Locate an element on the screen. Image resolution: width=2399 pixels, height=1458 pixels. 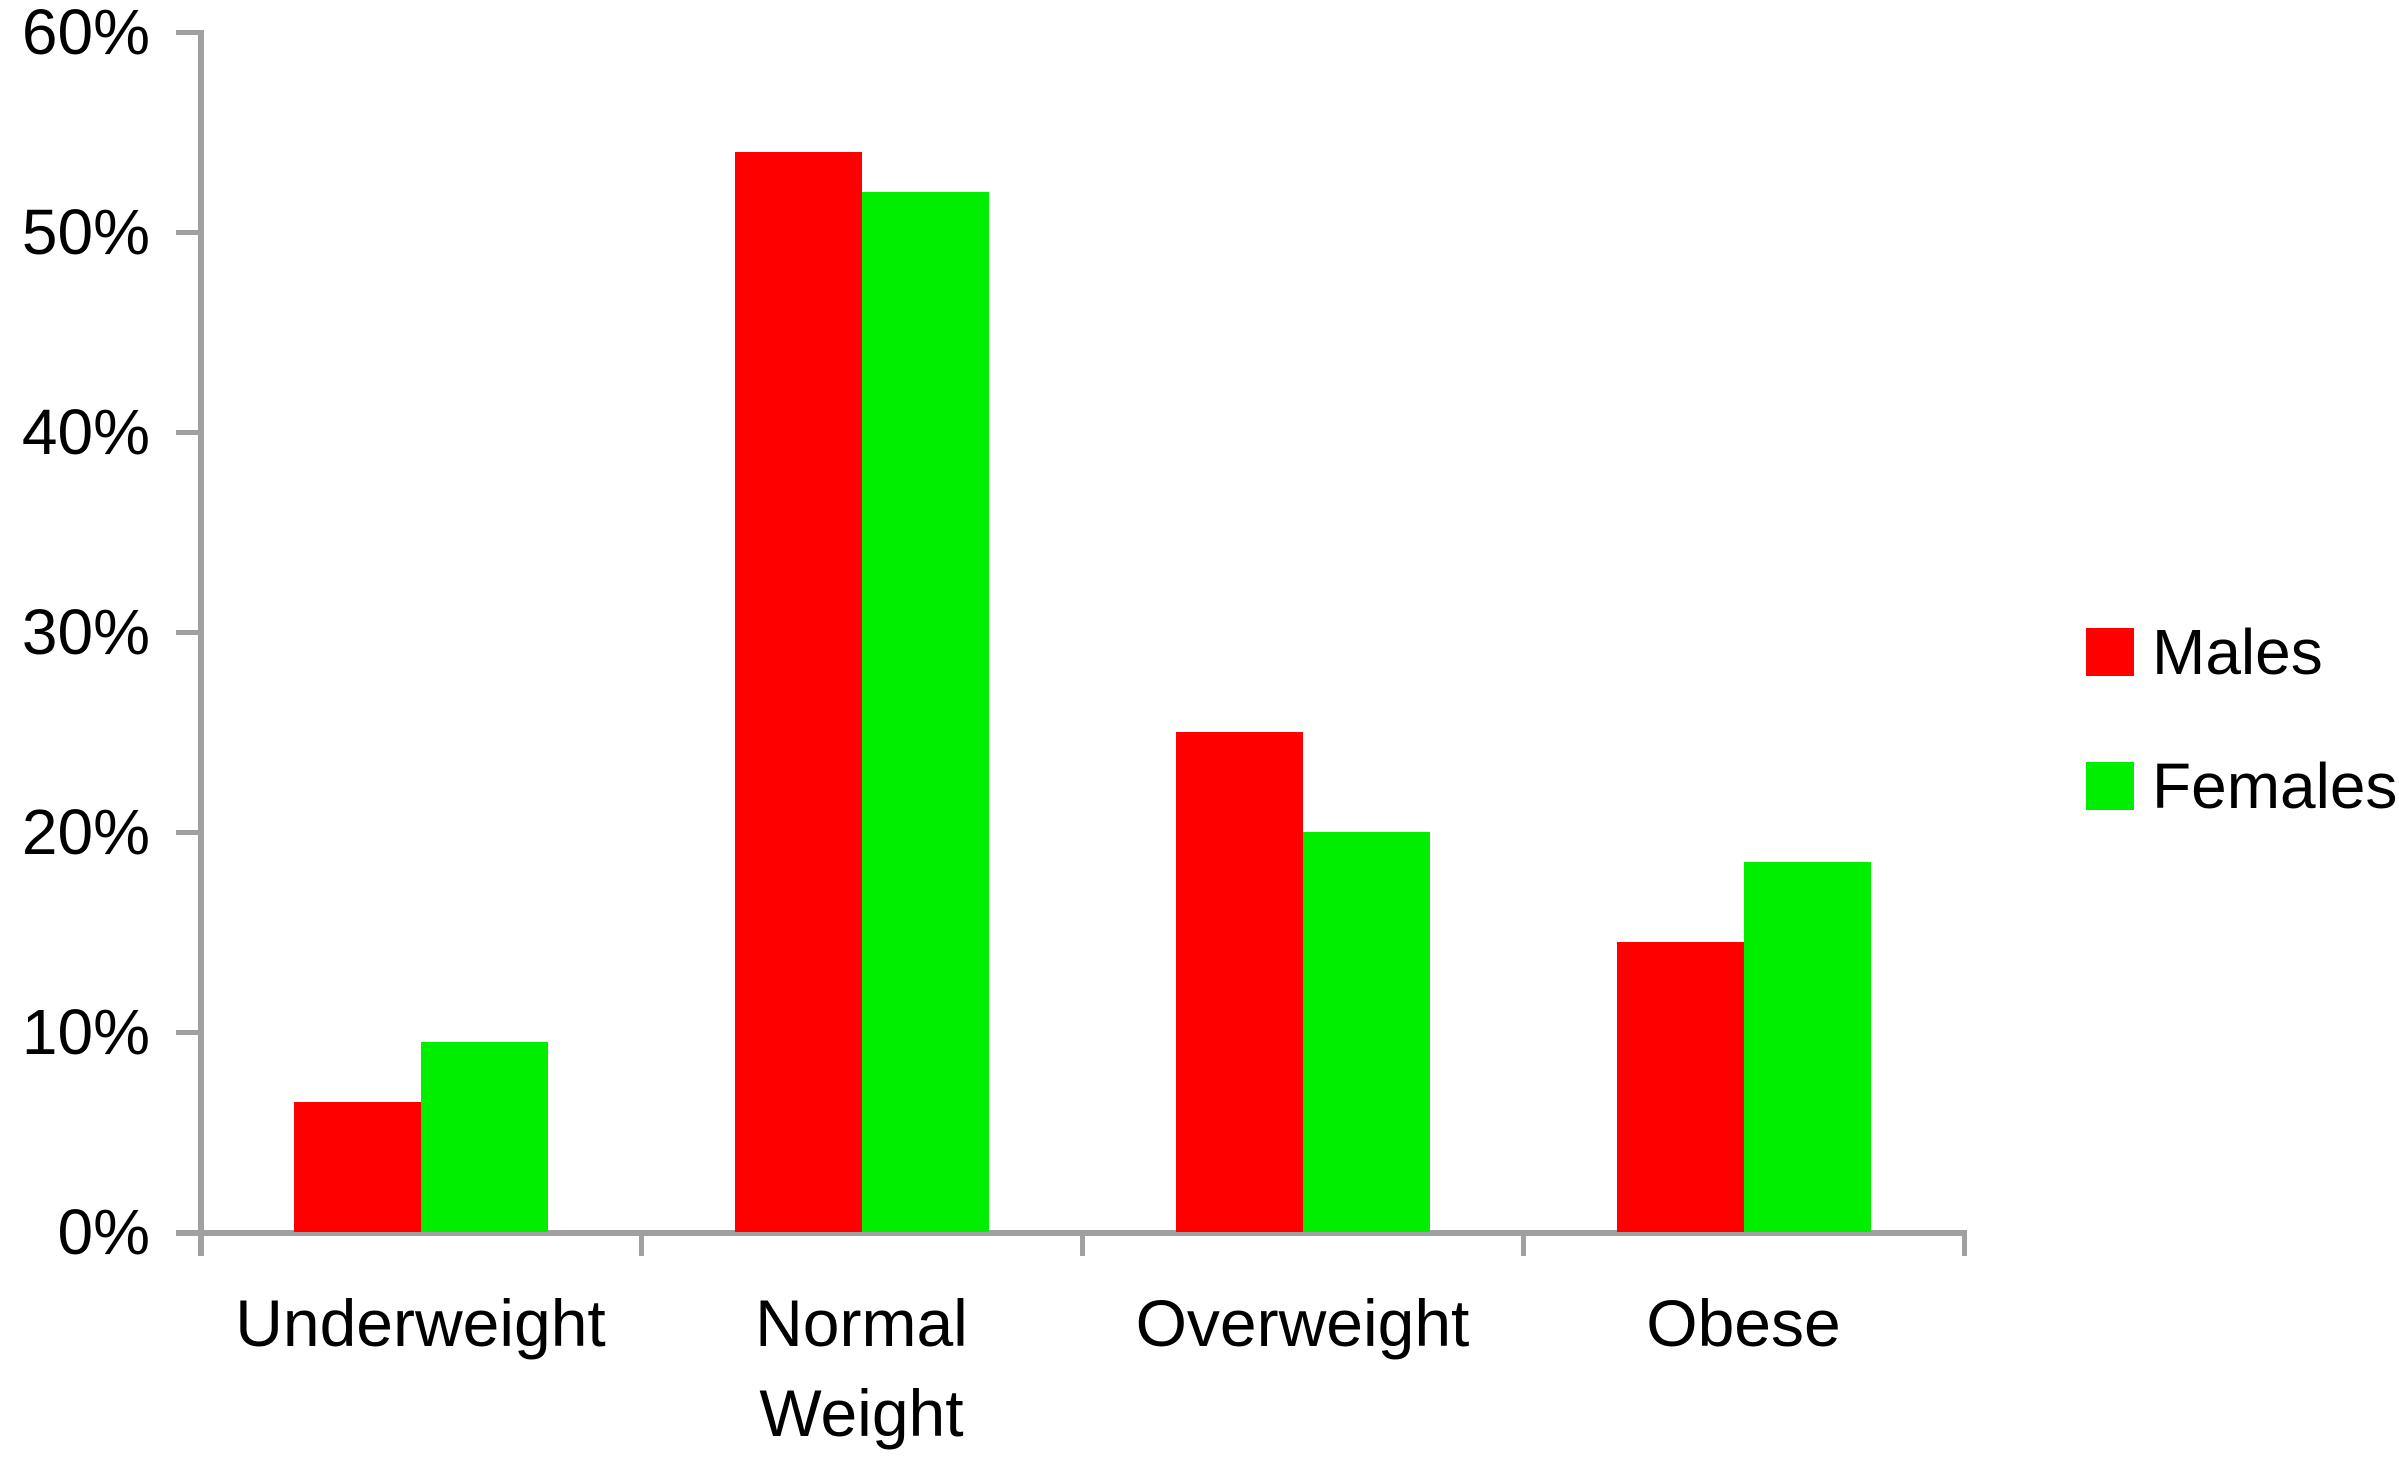
legend-item-females: Females is located at coordinates (2241, 786).